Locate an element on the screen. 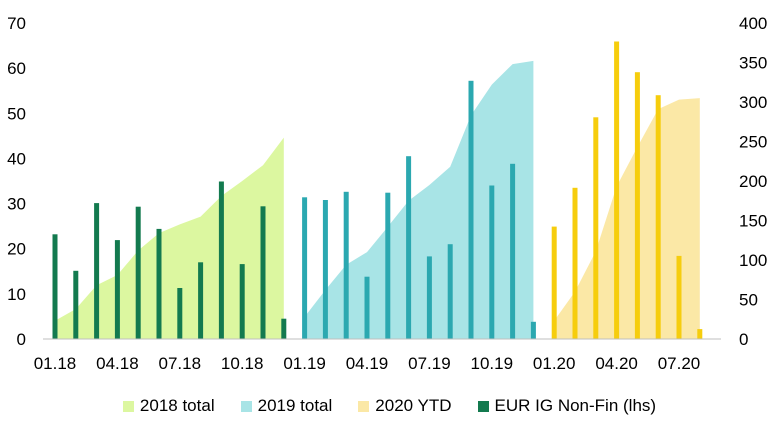 The image size is (779, 428). legend-swatch-eur-ig is located at coordinates (483, 406).